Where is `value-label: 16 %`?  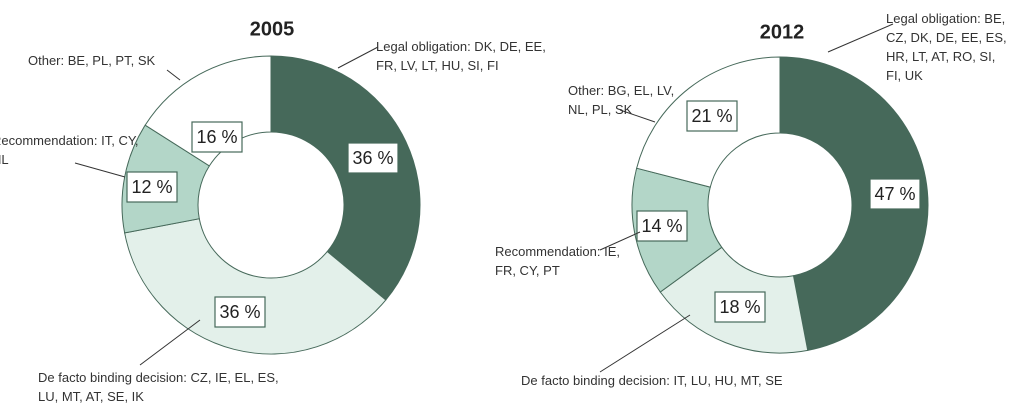
value-label: 16 % is located at coordinates (216, 137).